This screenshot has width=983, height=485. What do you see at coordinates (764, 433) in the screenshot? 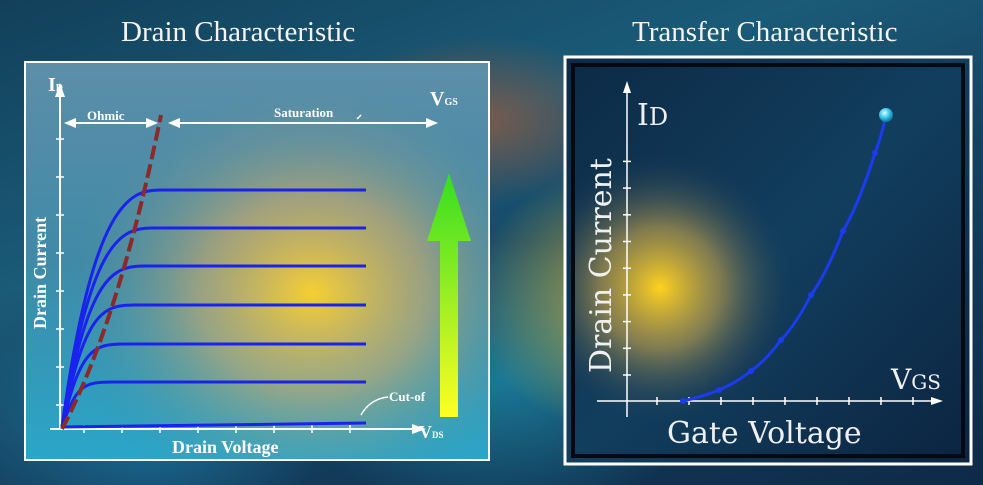
I see `gate-voltage-label: Gate Voltage` at bounding box center [764, 433].